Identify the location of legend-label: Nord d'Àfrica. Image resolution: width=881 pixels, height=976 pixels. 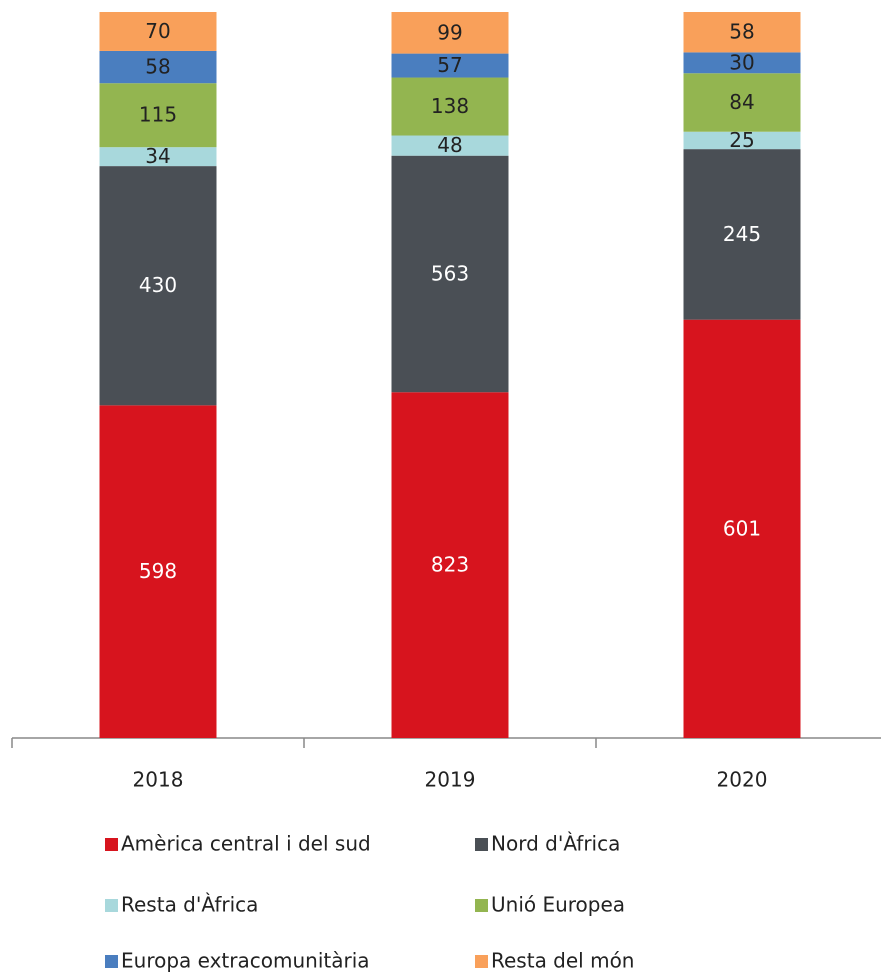
(555, 844).